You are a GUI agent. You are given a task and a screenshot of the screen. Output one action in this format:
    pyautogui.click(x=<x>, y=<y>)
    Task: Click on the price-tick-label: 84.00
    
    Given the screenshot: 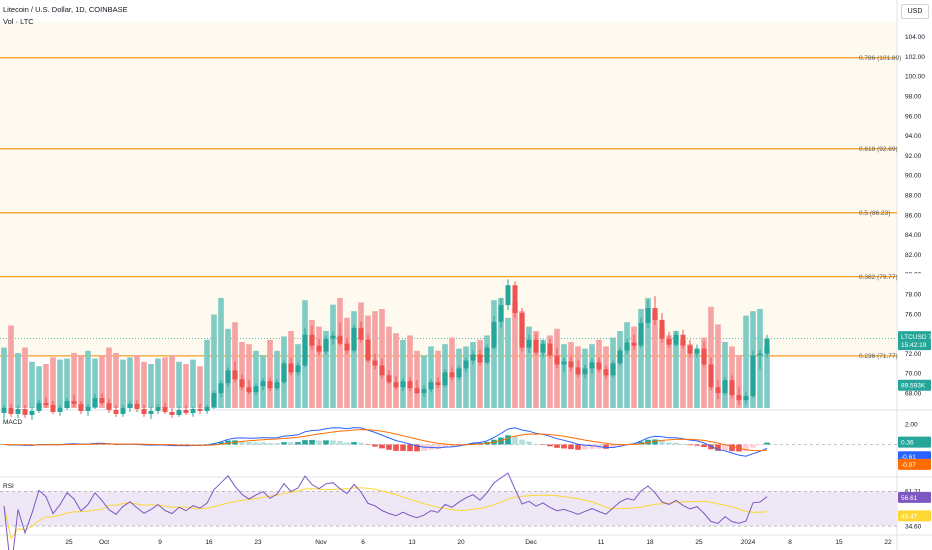 What is the action you would take?
    pyautogui.click(x=913, y=235)
    